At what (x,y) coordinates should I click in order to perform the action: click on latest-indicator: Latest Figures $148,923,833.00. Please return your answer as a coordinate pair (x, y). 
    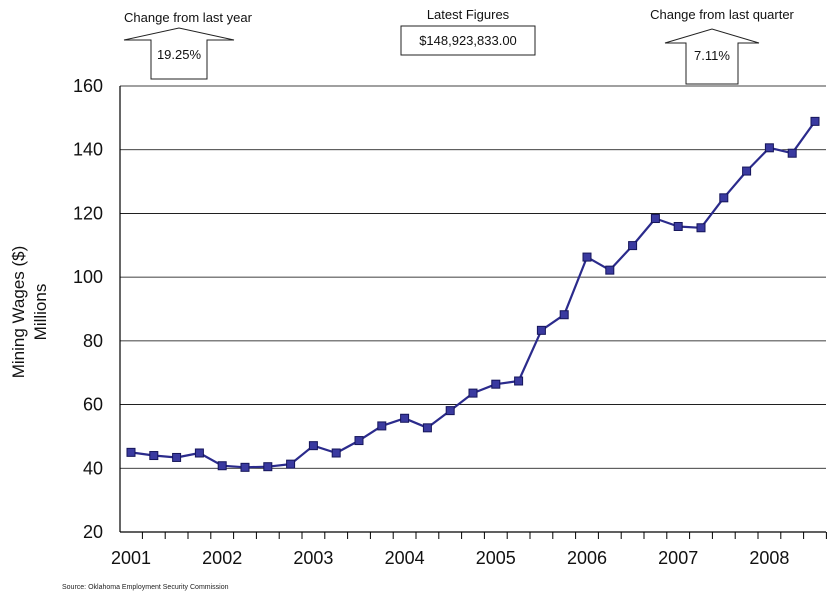
    Looking at the image, I should click on (468, 31).